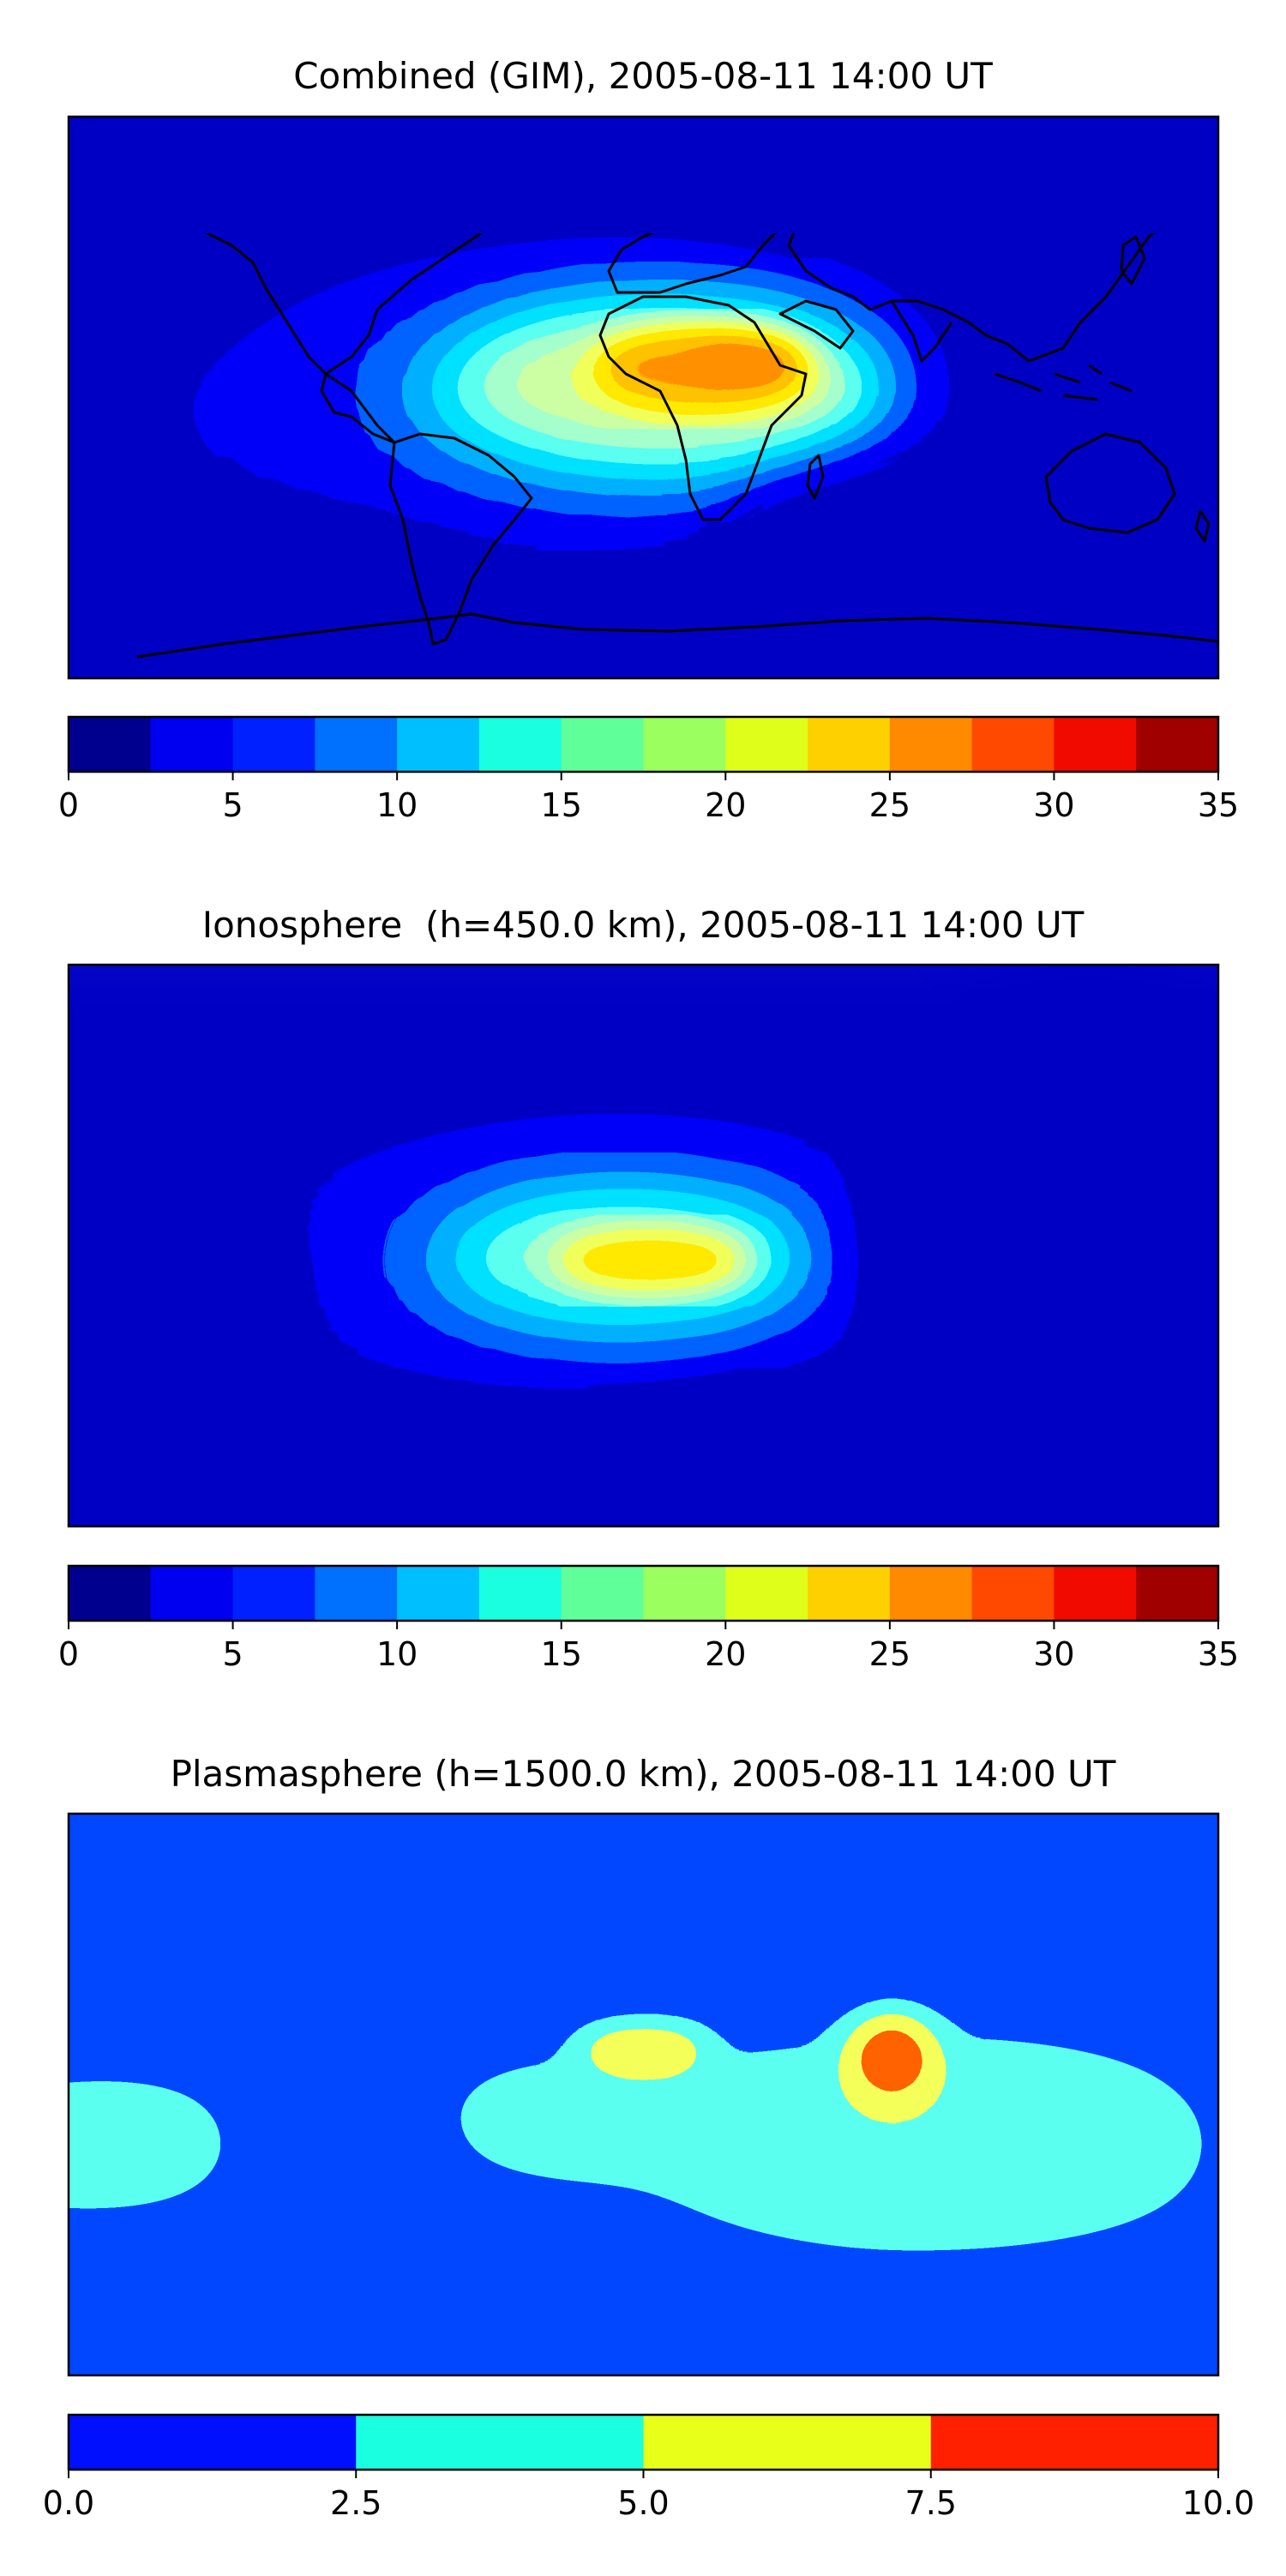 This screenshot has height=2576, width=1286. What do you see at coordinates (1218, 2503) in the screenshot?
I see `colorbar-tick-label: 10.0` at bounding box center [1218, 2503].